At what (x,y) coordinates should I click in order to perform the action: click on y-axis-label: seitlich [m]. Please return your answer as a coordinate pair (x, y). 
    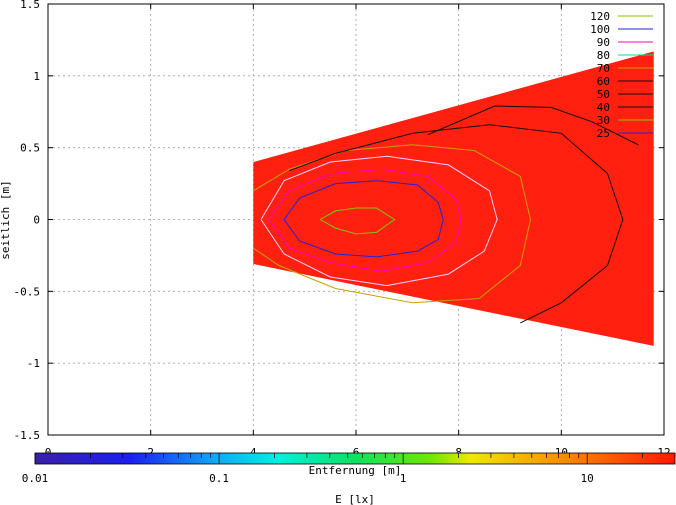
    Looking at the image, I should click on (6, 219).